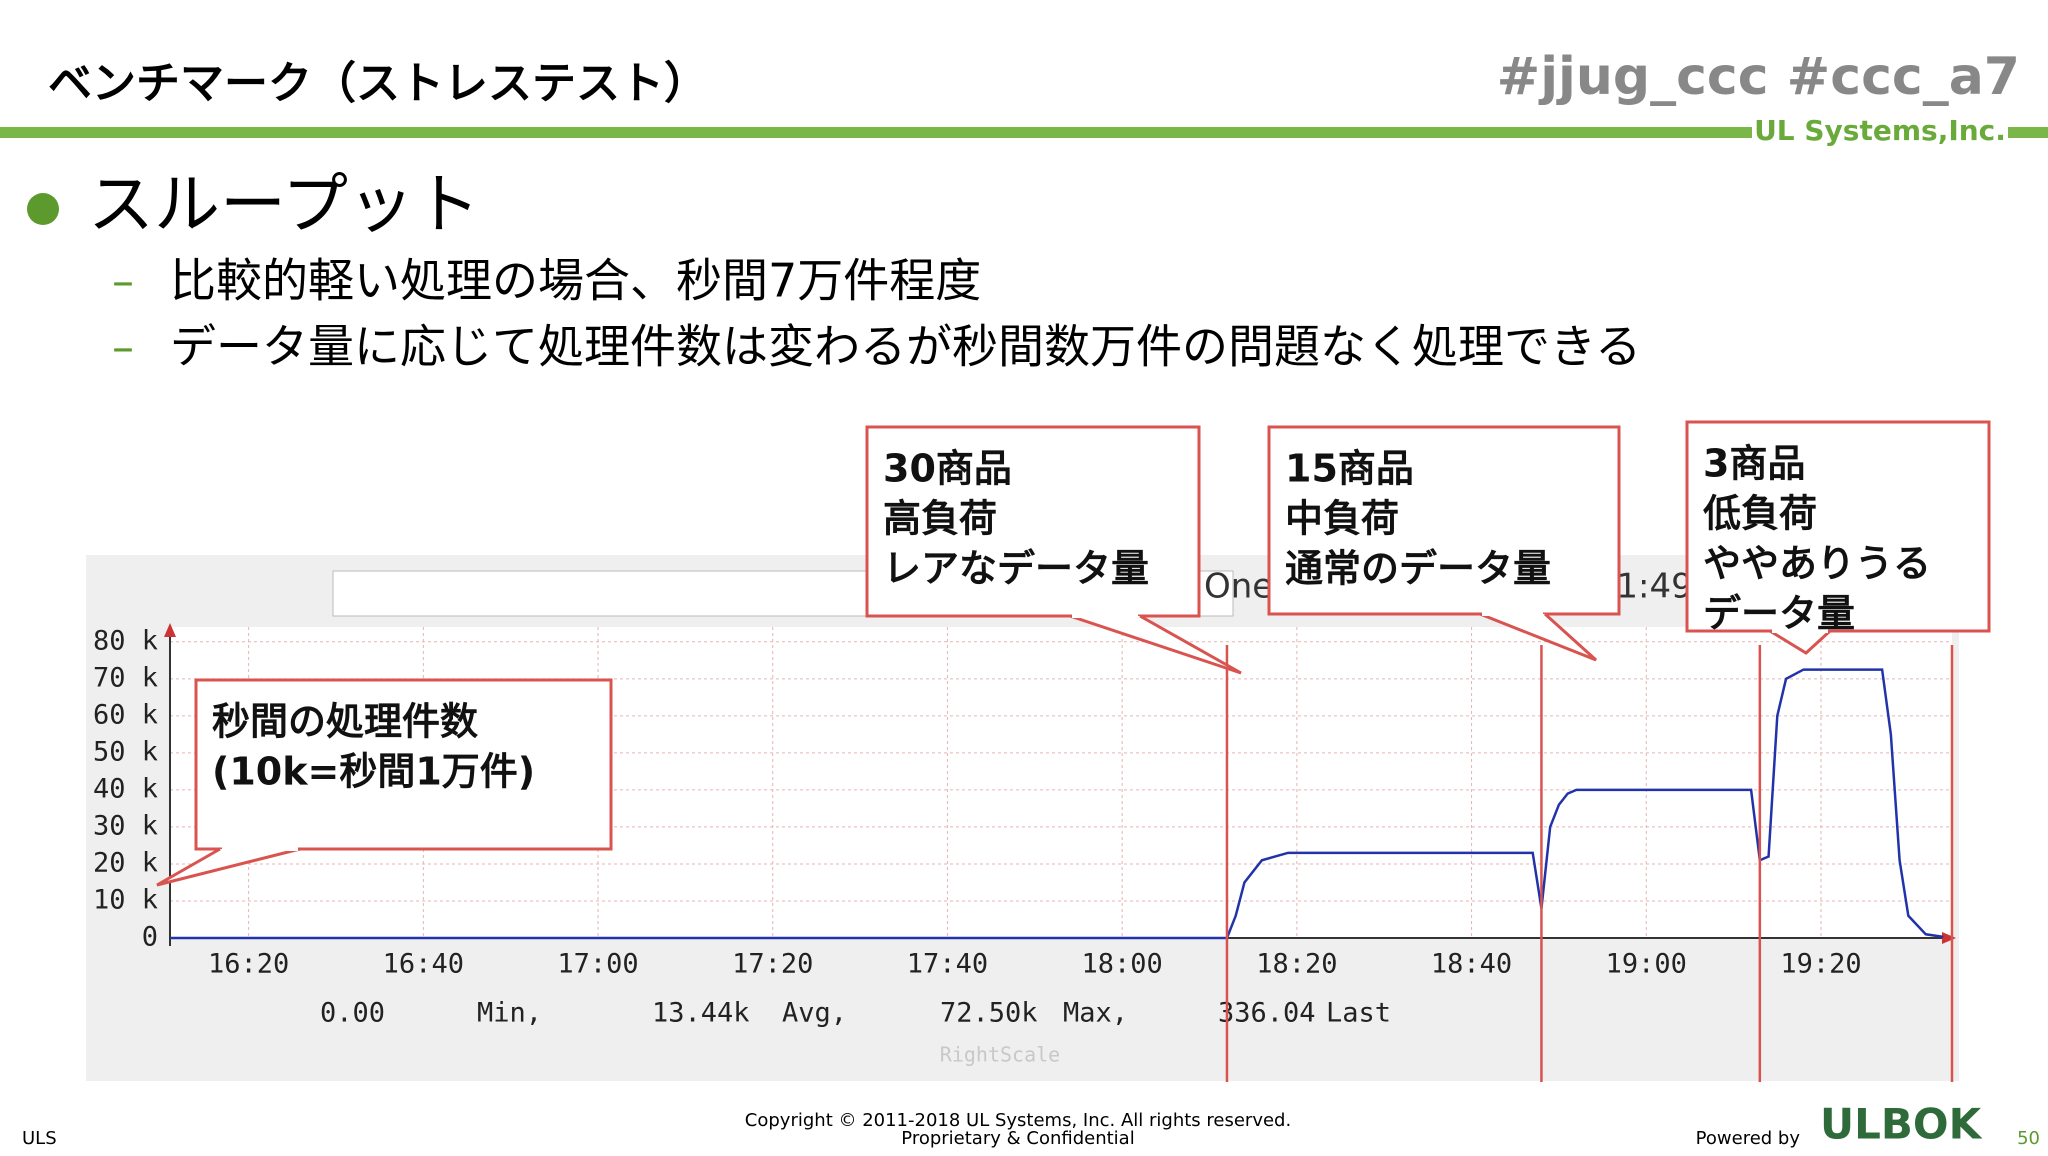  What do you see at coordinates (1760, 514) in the screenshot?
I see `callout-text: 低負荷` at bounding box center [1760, 514].